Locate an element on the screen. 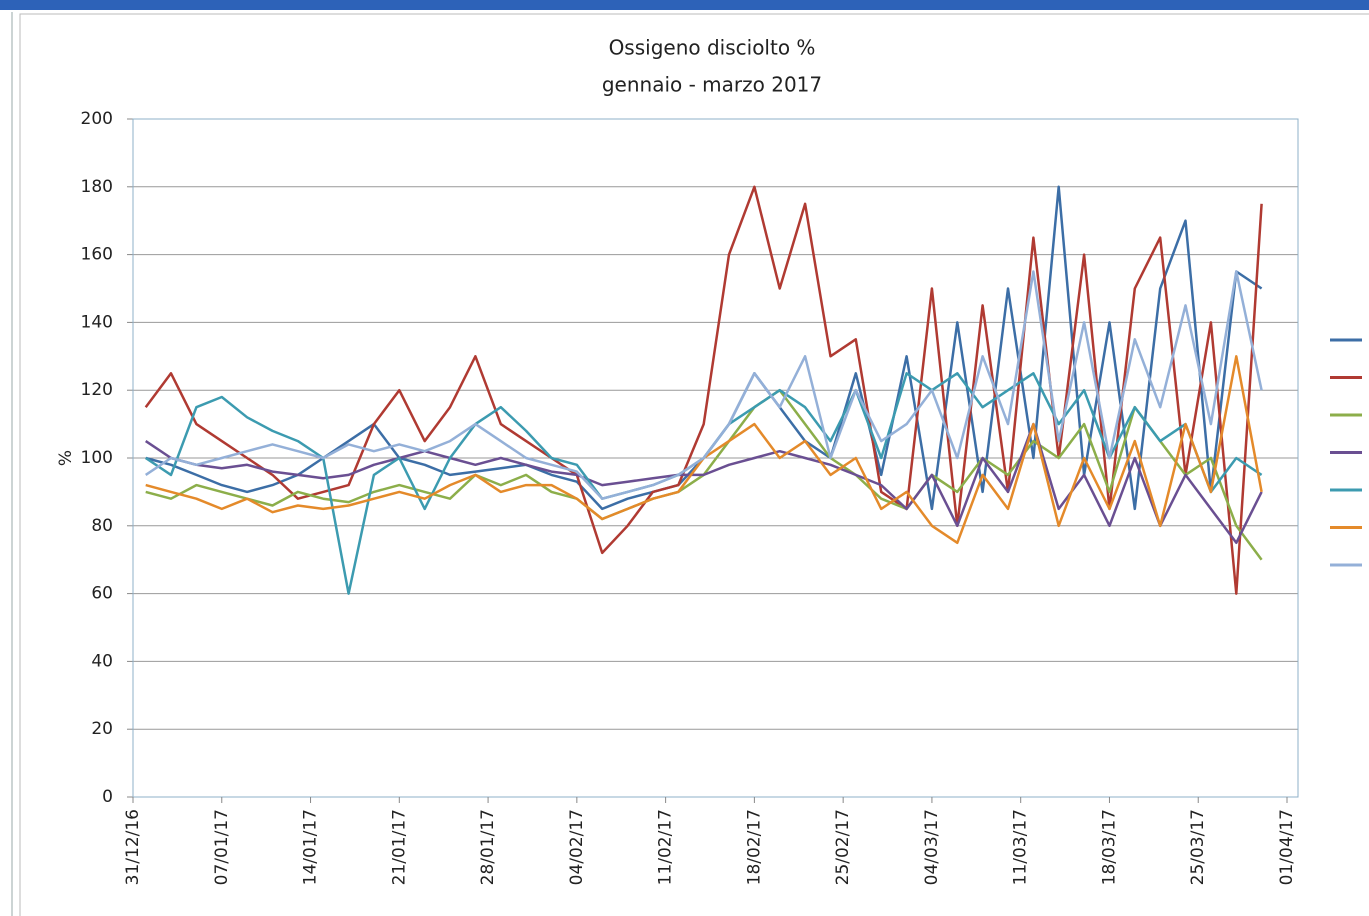 This screenshot has width=1369, height=916. x-tick-label: 18/03/17 is located at coordinates (1109, 847).